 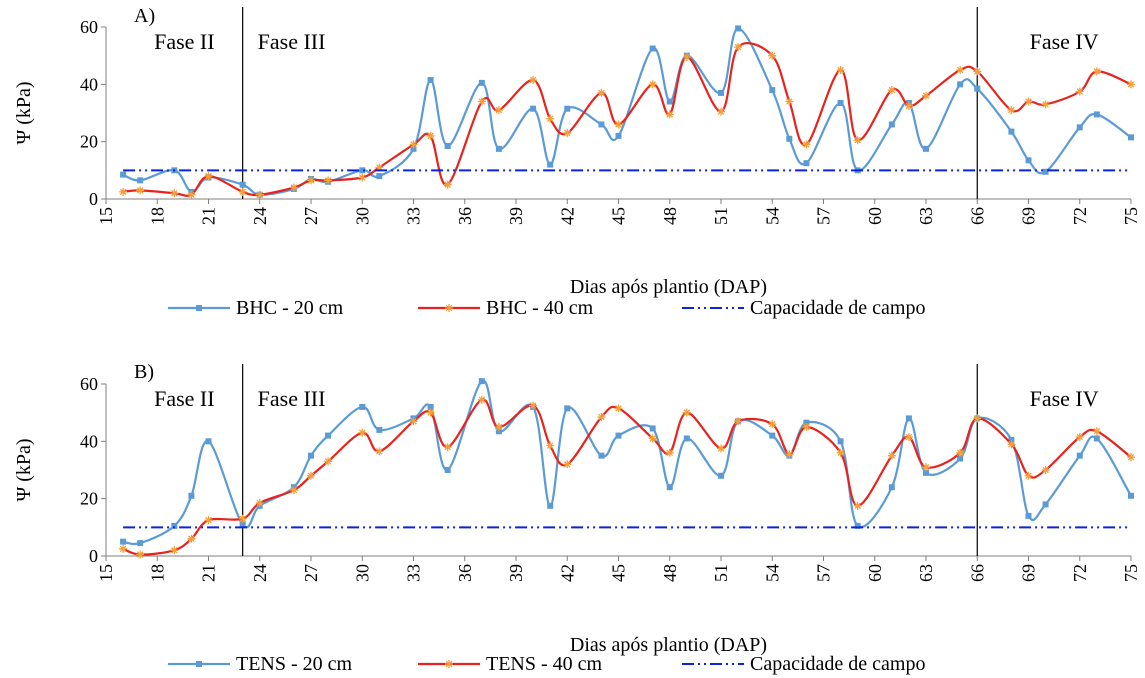 I want to click on legend-label-tens-40cm: TENS - 40 cm, so click(x=544, y=664).